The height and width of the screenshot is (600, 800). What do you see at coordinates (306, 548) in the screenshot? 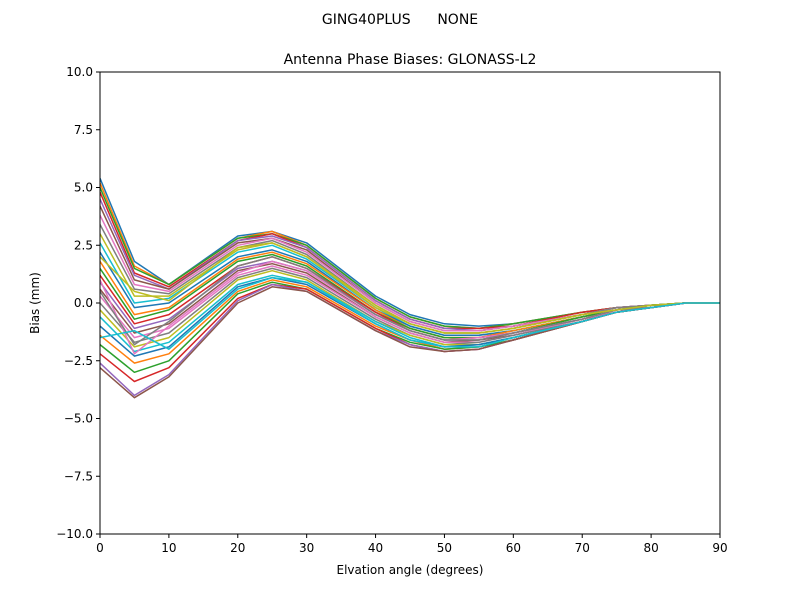
I see `x-tick-label: 30` at bounding box center [306, 548].